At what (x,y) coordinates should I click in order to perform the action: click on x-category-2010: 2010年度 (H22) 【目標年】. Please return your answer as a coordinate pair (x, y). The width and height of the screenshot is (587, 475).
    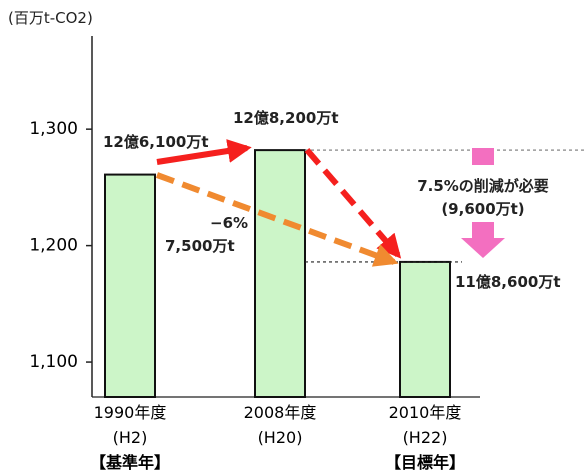
    Looking at the image, I should click on (425, 437).